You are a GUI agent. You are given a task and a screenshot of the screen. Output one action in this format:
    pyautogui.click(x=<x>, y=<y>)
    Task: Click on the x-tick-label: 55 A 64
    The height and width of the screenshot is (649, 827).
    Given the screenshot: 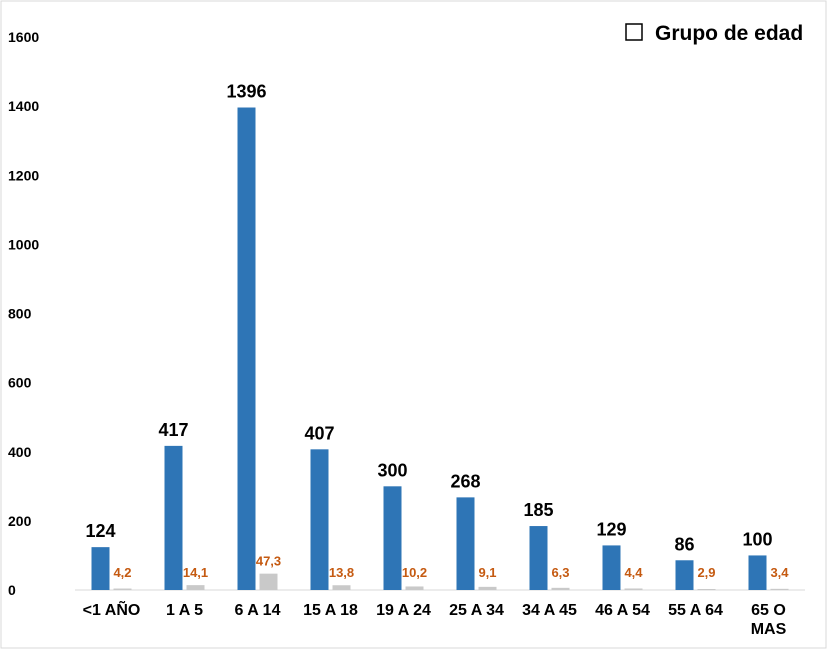 What is the action you would take?
    pyautogui.click(x=695, y=610)
    